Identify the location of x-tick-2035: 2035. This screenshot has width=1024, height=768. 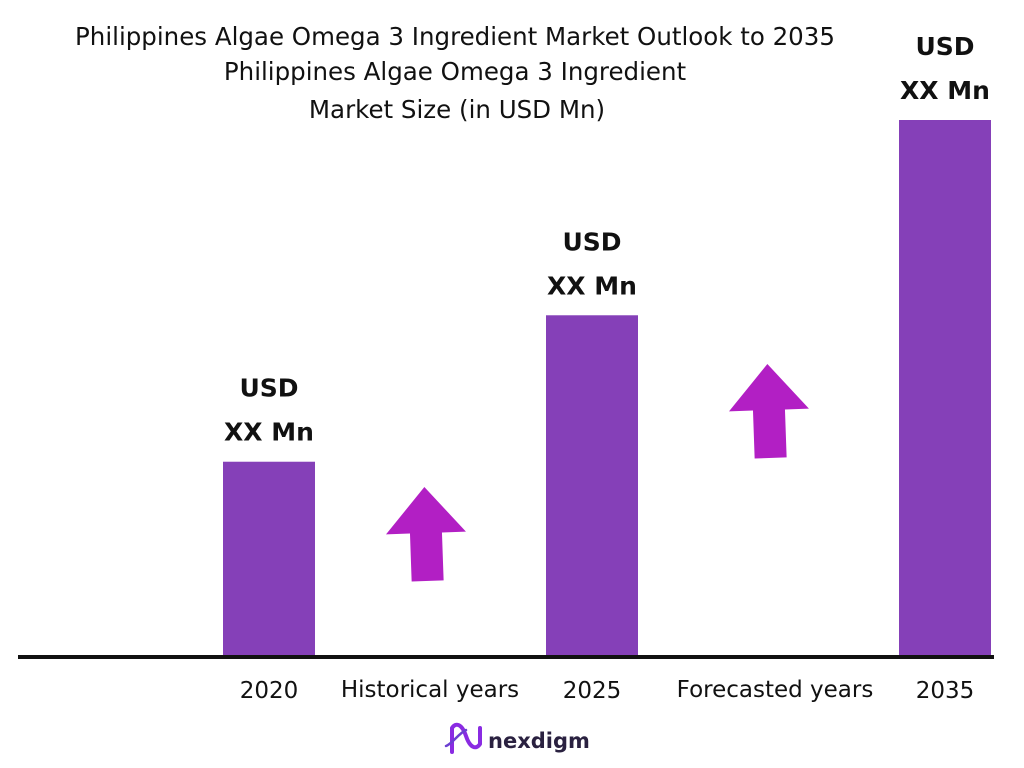
(945, 691).